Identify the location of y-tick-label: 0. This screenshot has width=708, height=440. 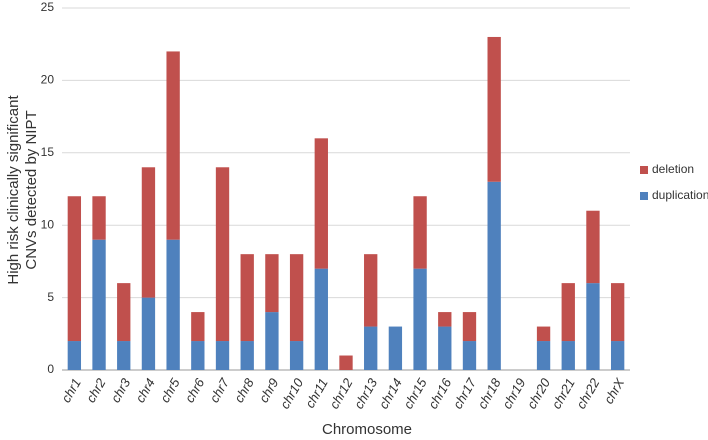
(50, 369).